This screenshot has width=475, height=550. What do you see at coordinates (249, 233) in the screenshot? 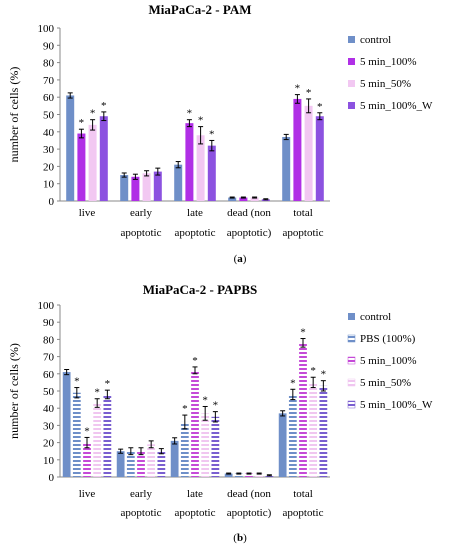
I see `x-category-label: apoptotic)` at bounding box center [249, 233].